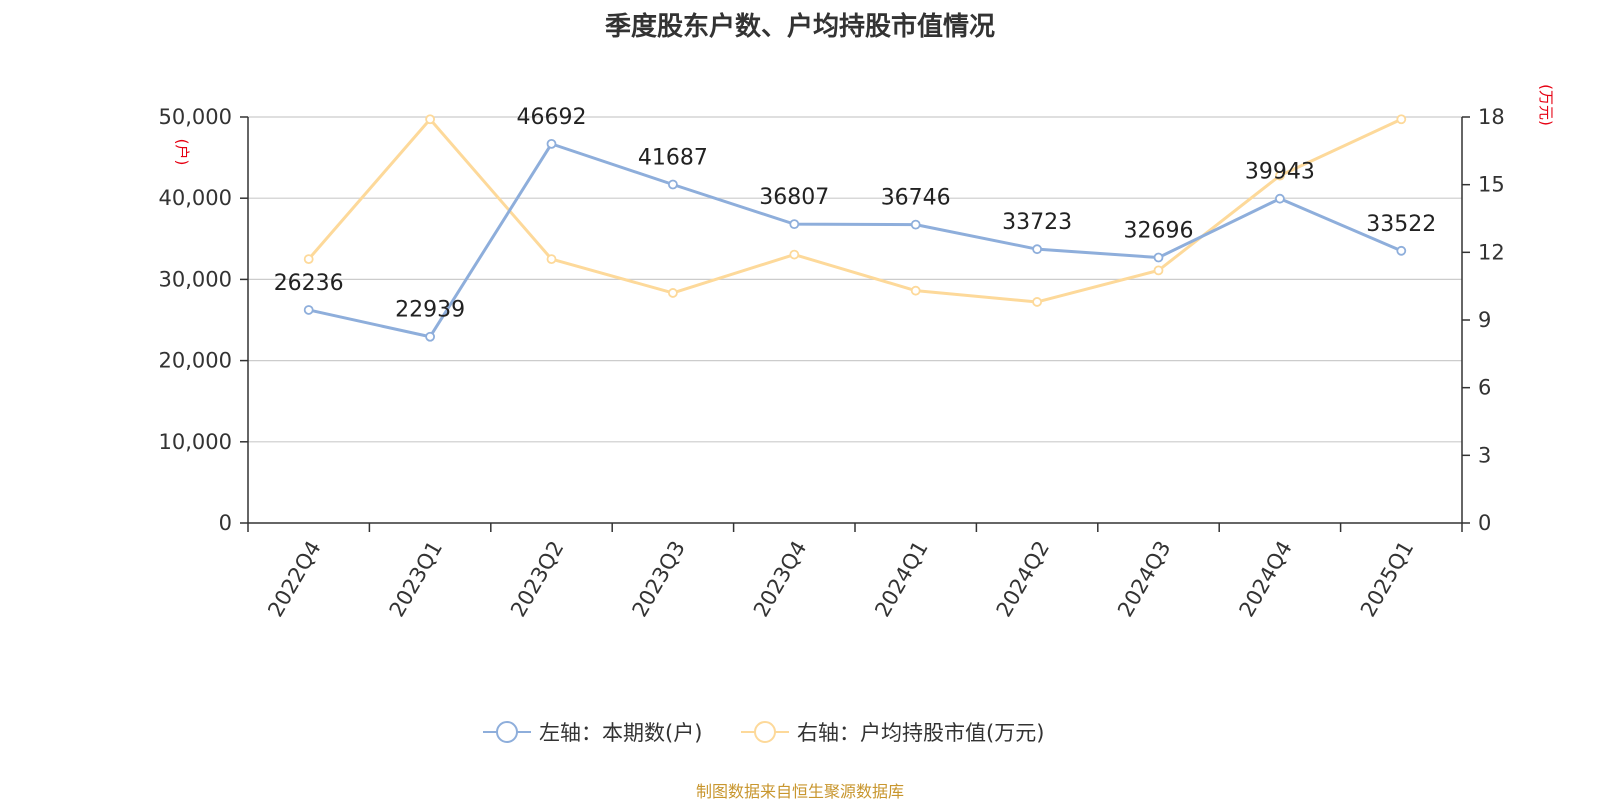 The width and height of the screenshot is (1600, 802). Describe the element at coordinates (294, 579) in the screenshot. I see `x-axis-category-label: 2022Q4` at that location.